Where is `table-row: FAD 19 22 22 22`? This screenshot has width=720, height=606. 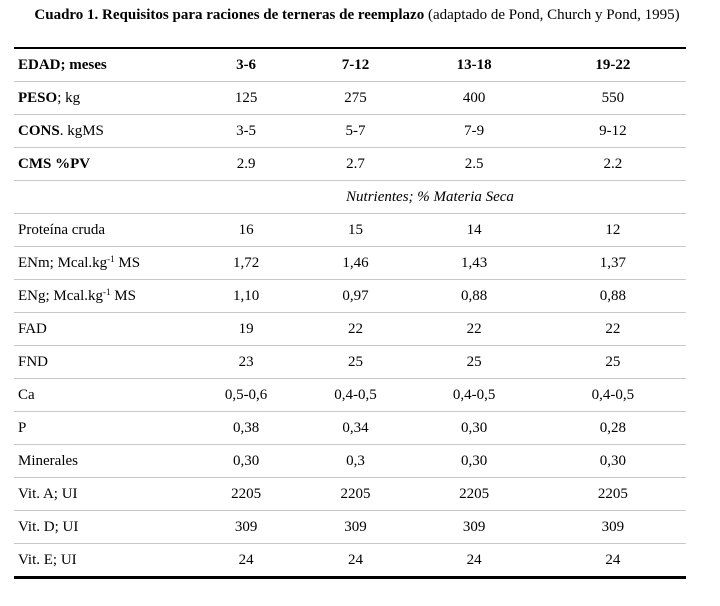 table-row: FAD 19 22 22 22 is located at coordinates (350, 329).